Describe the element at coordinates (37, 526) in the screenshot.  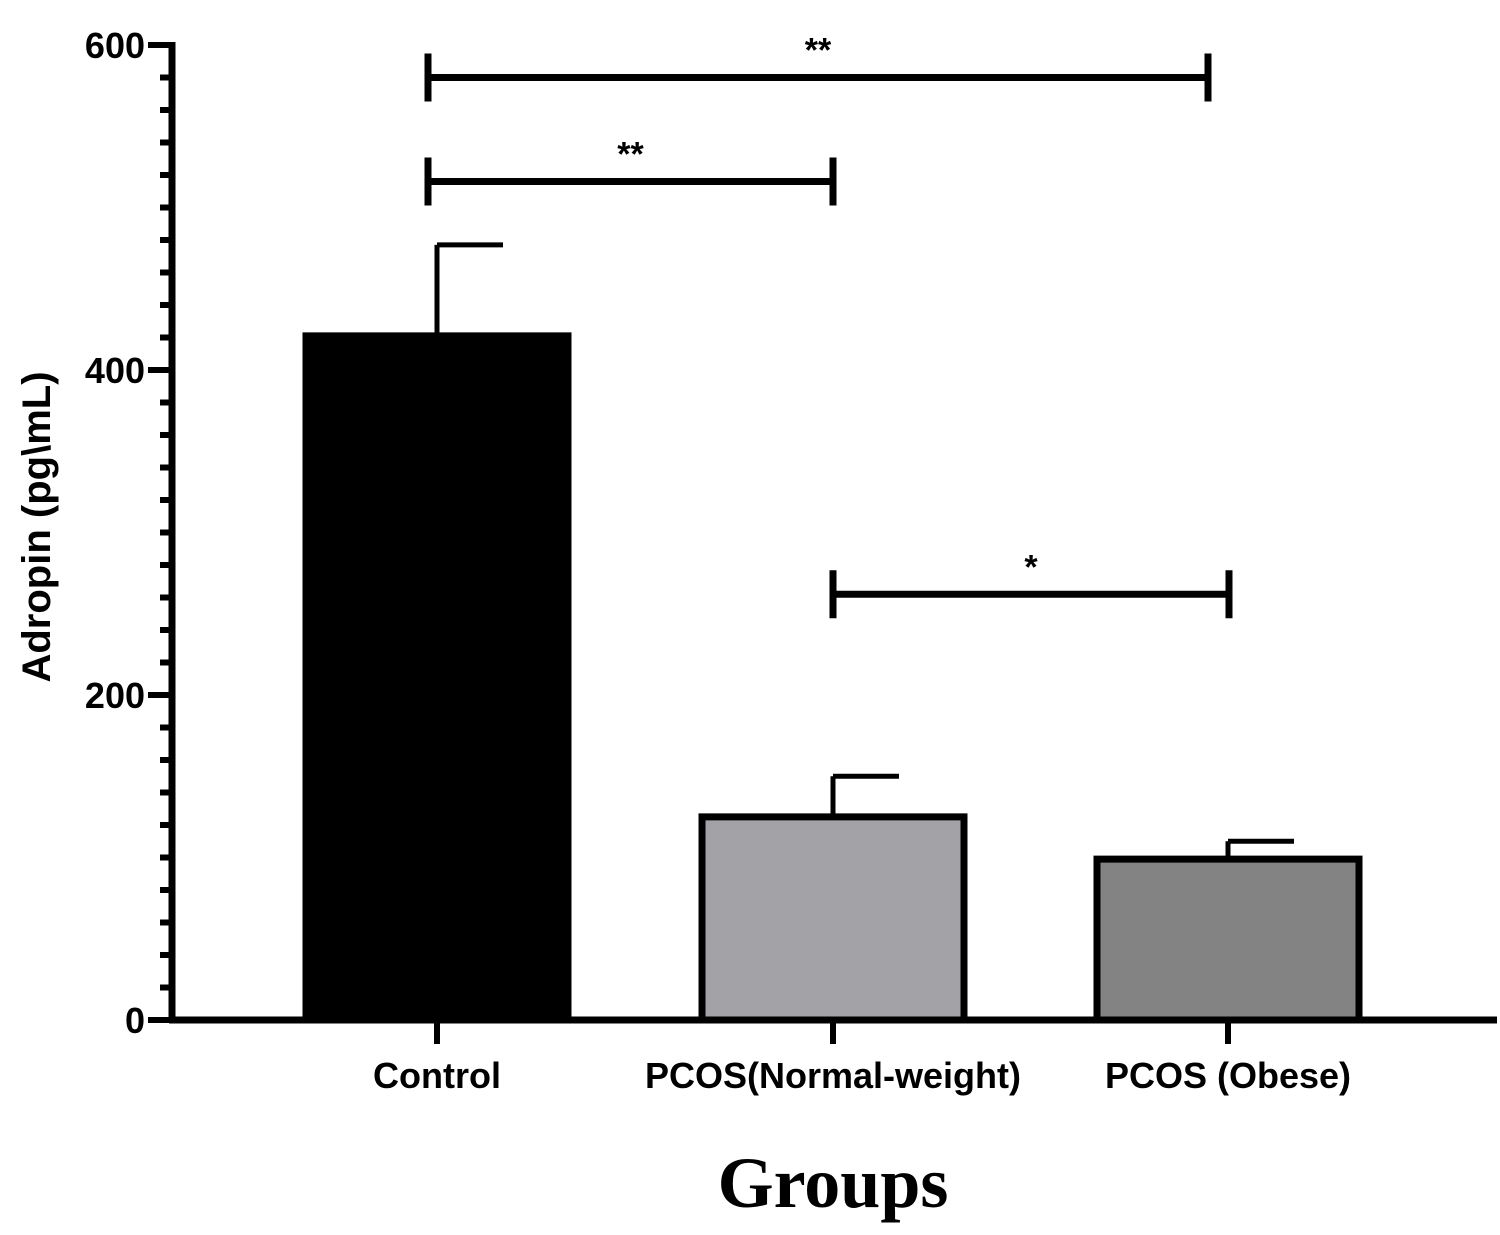
I see `y-axis-label: Adropin (pg\mL)` at that location.